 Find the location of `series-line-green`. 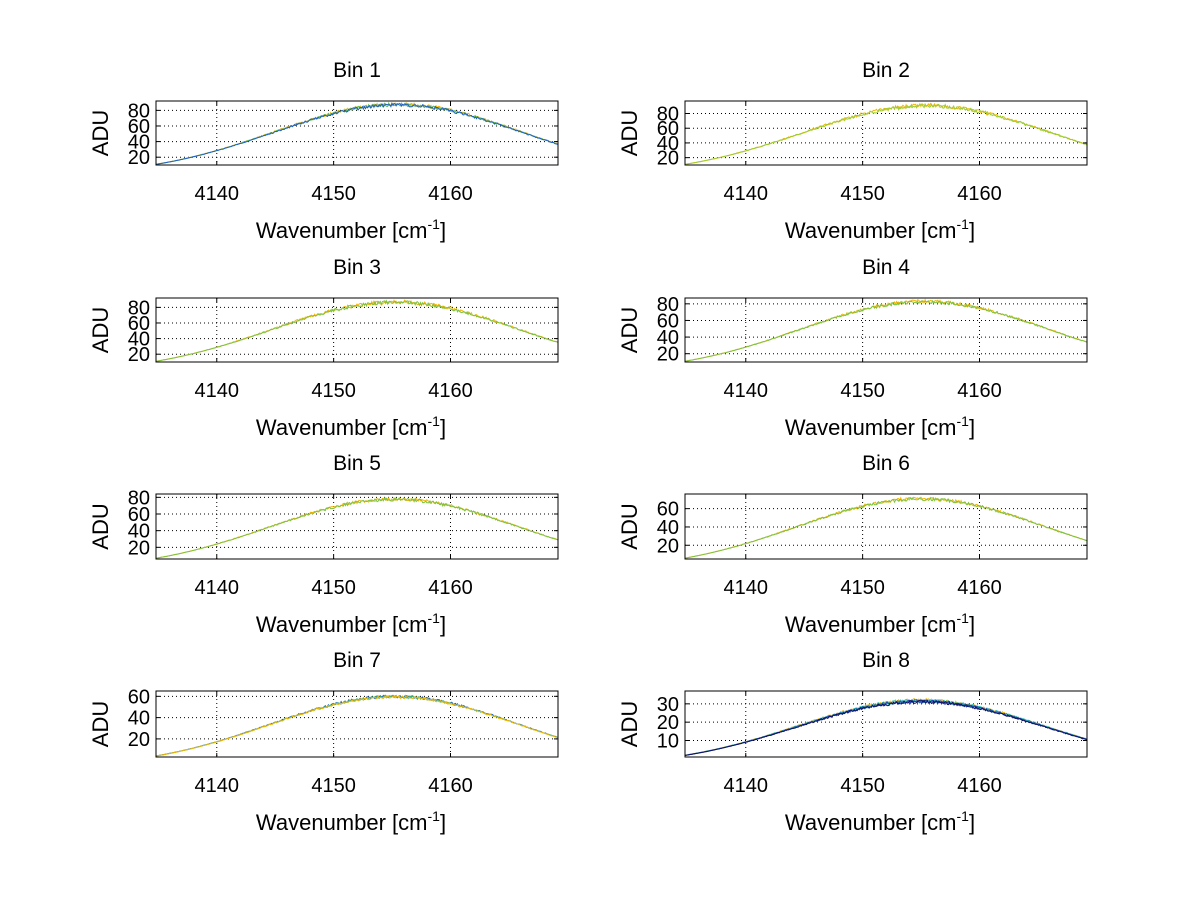

series-line-green is located at coordinates (357, 330).